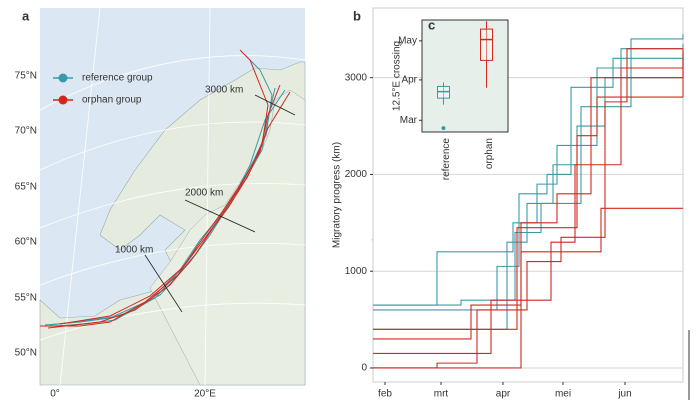  Describe the element at coordinates (55, 394) in the screenshot. I see `lon-label: 0°` at that location.